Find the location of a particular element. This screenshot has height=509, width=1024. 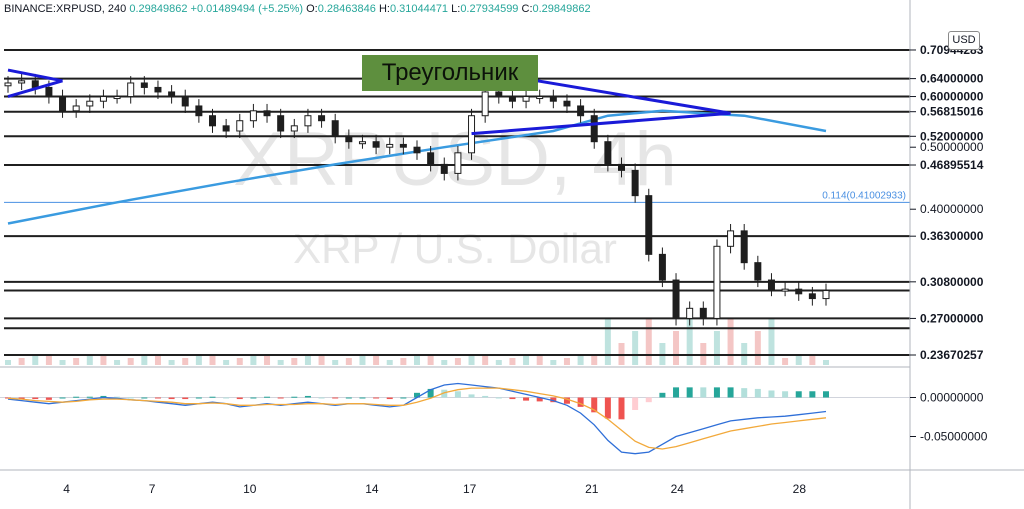

price-label: 0.56815016 is located at coordinates (952, 112).